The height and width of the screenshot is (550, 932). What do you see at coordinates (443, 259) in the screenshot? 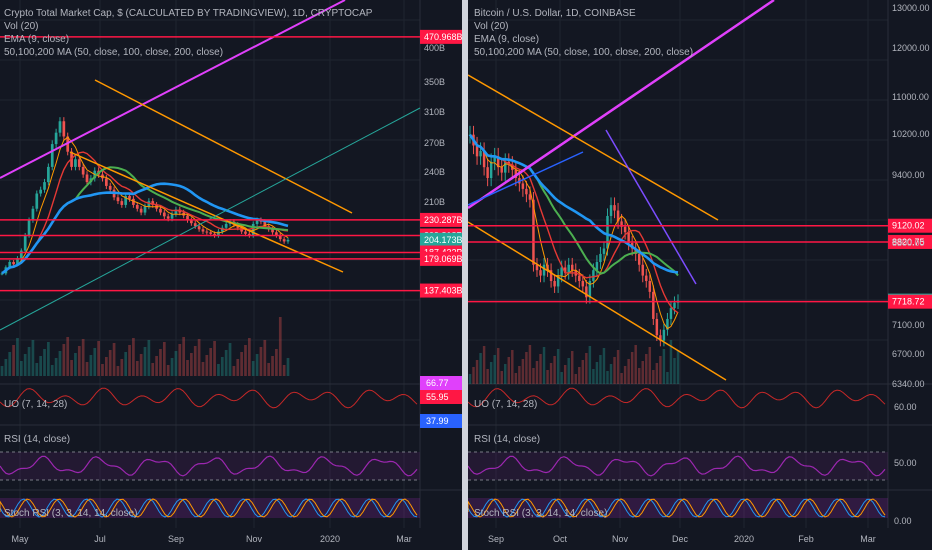
I see `price-tag-label: 179.069B` at bounding box center [443, 259].